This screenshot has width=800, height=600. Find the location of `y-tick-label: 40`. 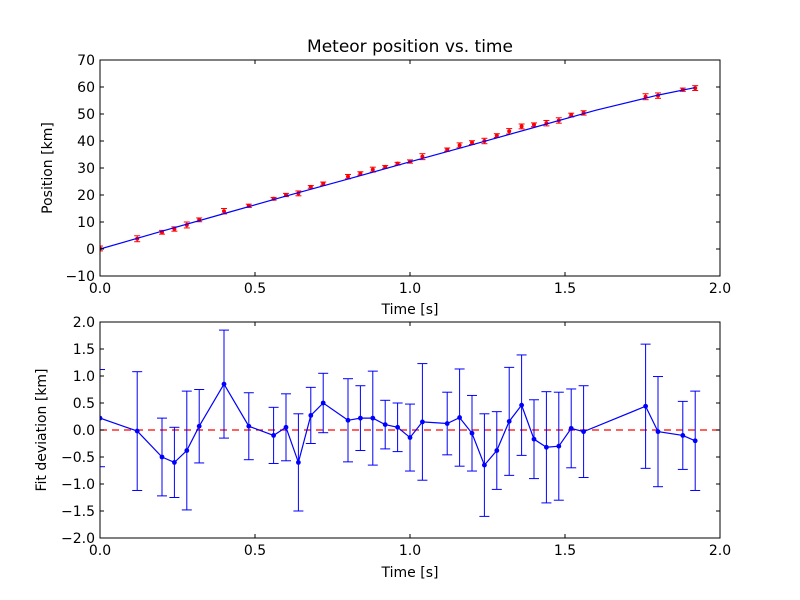

y-tick-label: 40 is located at coordinates (86, 142).